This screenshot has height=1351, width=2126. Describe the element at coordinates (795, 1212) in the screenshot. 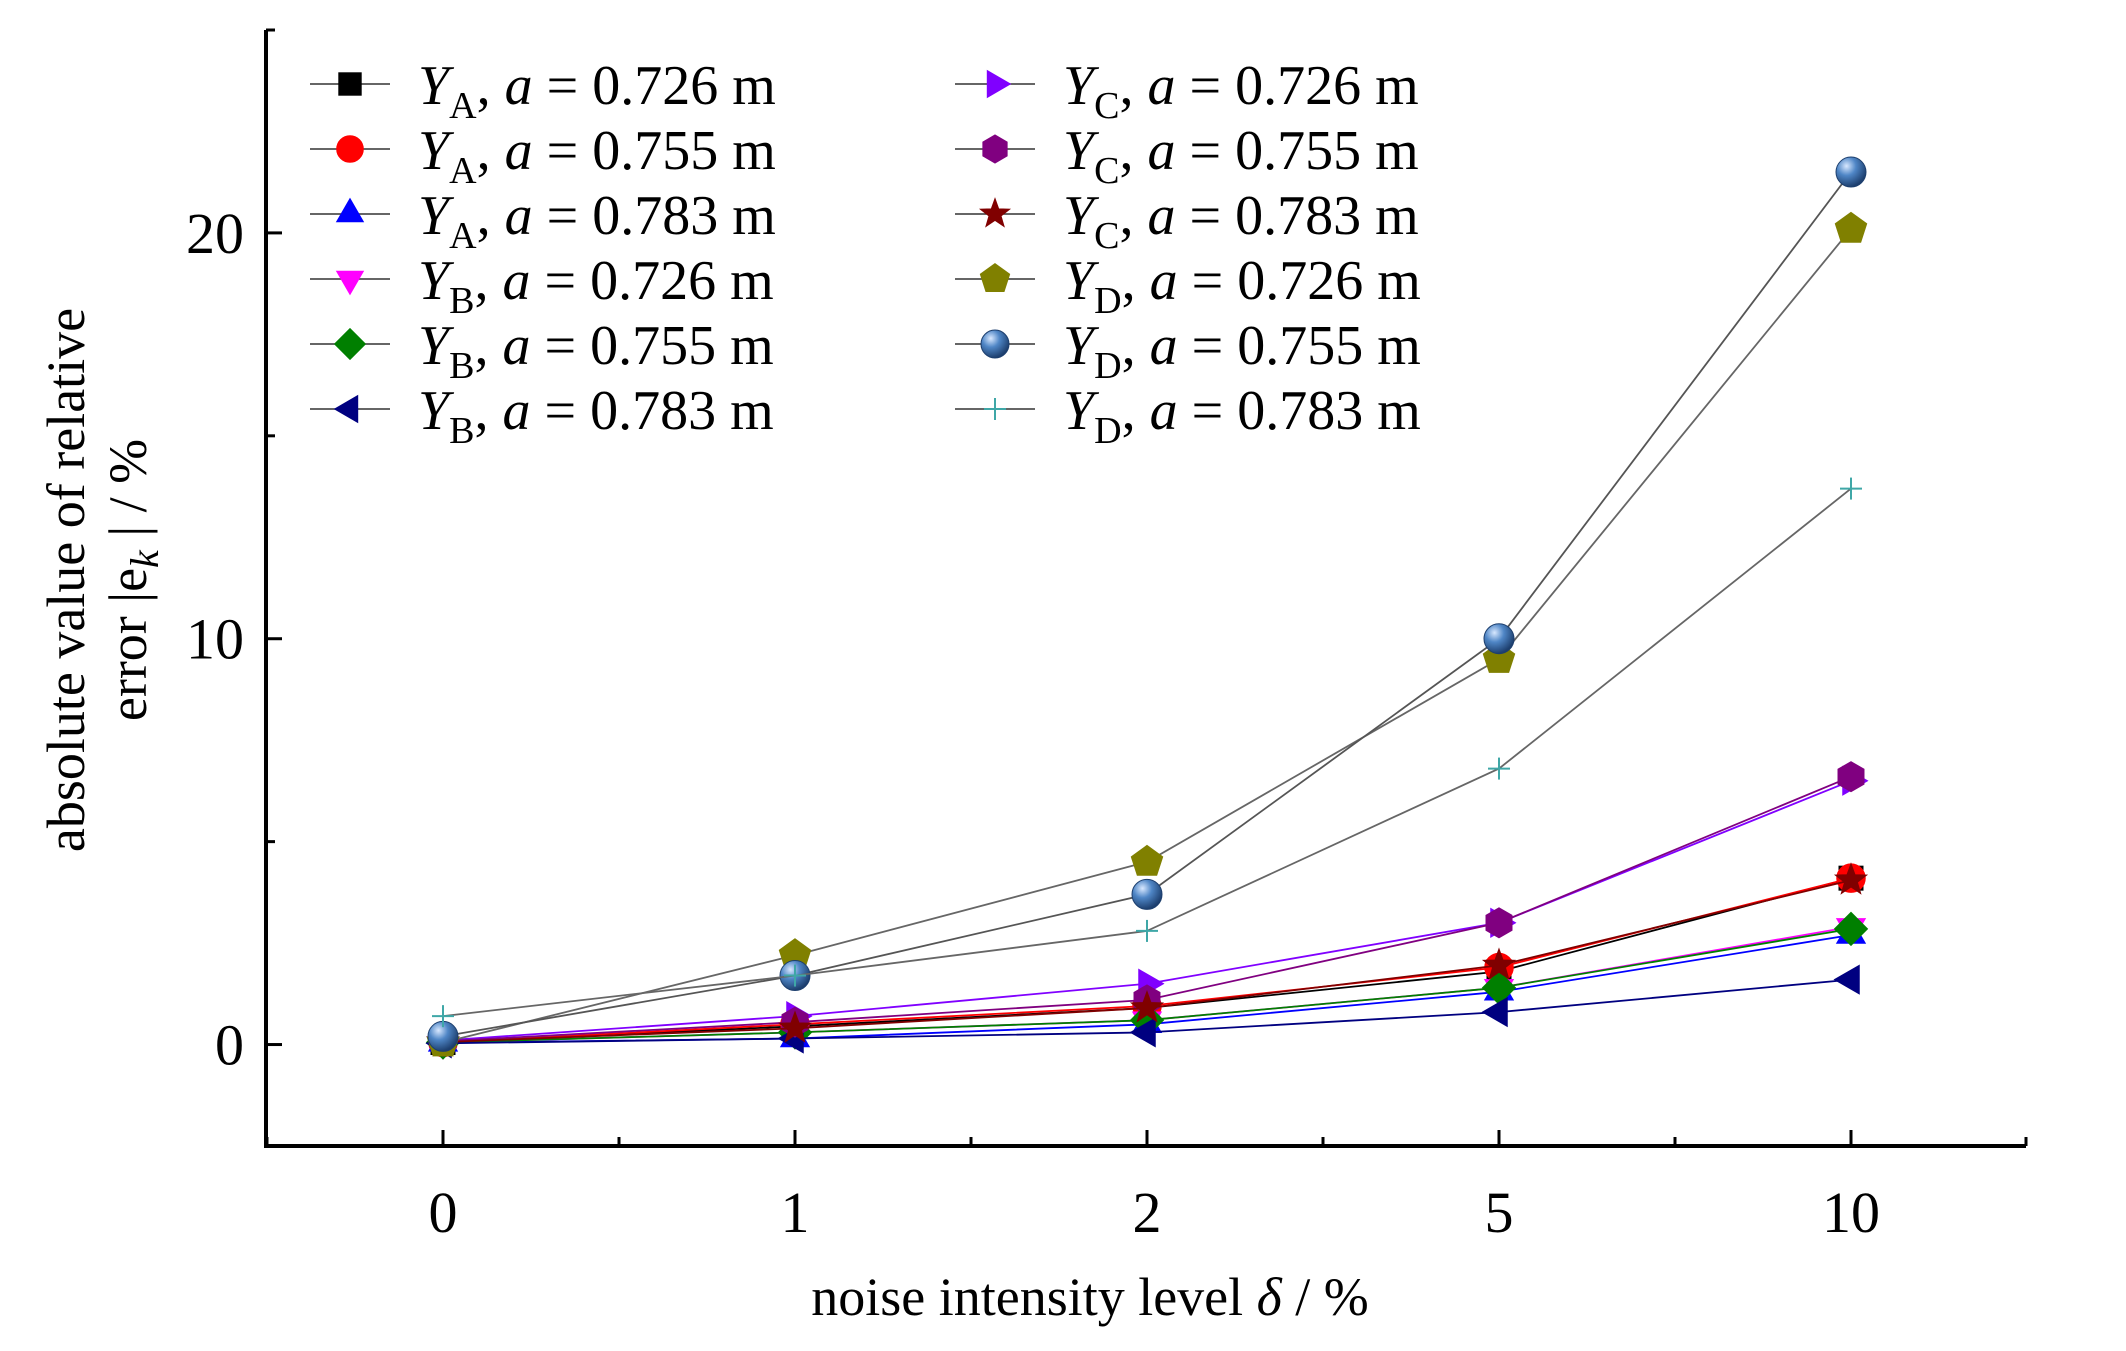

I see `x-tick-label: 1` at that location.